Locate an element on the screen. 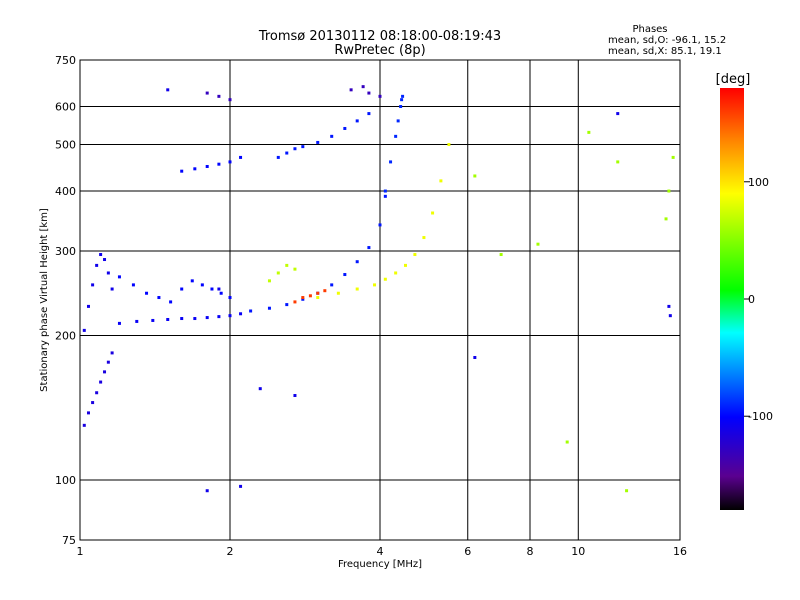  y-tick-label: 200 is located at coordinates (65, 336).